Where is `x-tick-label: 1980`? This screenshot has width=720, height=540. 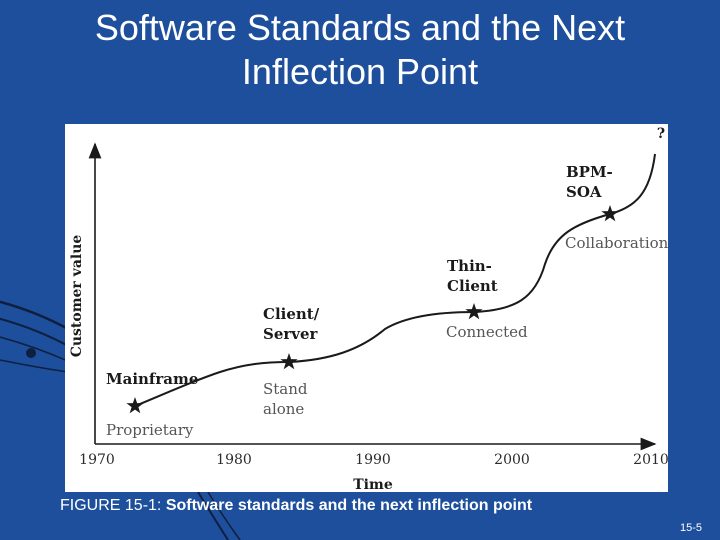
x-tick-label: 1980 is located at coordinates (234, 460).